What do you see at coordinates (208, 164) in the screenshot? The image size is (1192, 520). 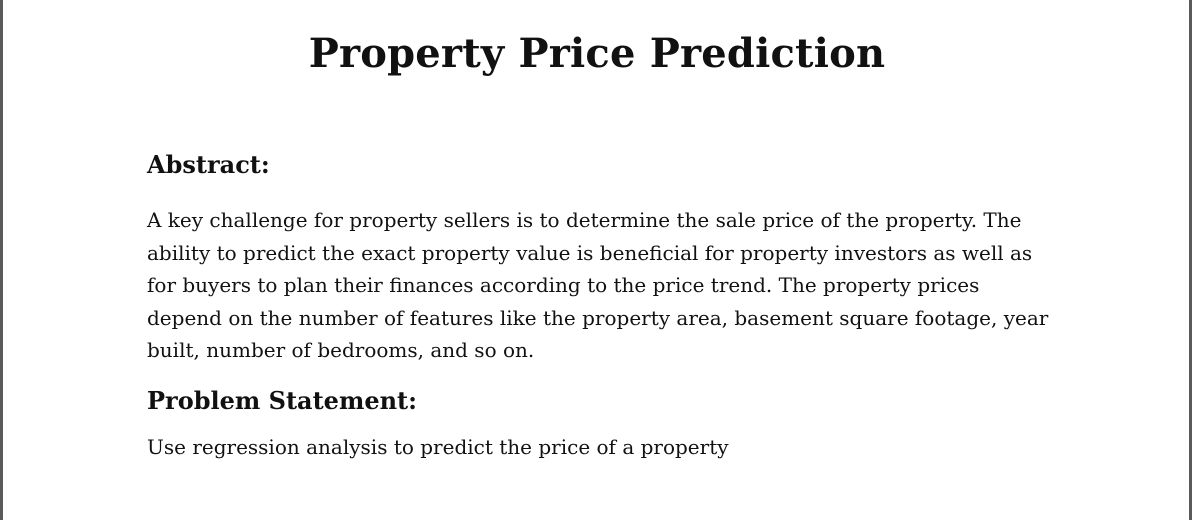 I see `abstract-heading: Abstract:` at bounding box center [208, 164].